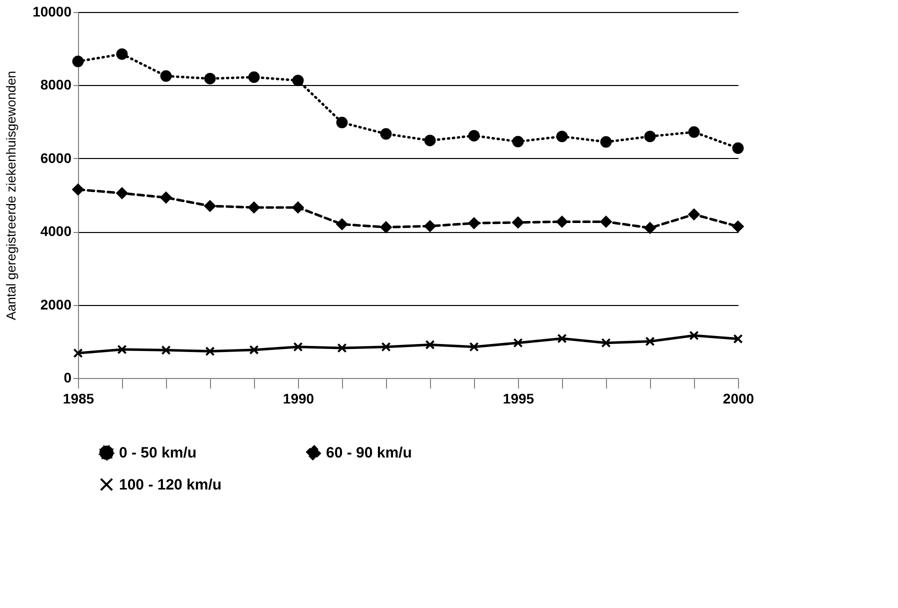 This screenshot has height=608, width=898. I want to click on x-tick-label: 1990, so click(298, 398).